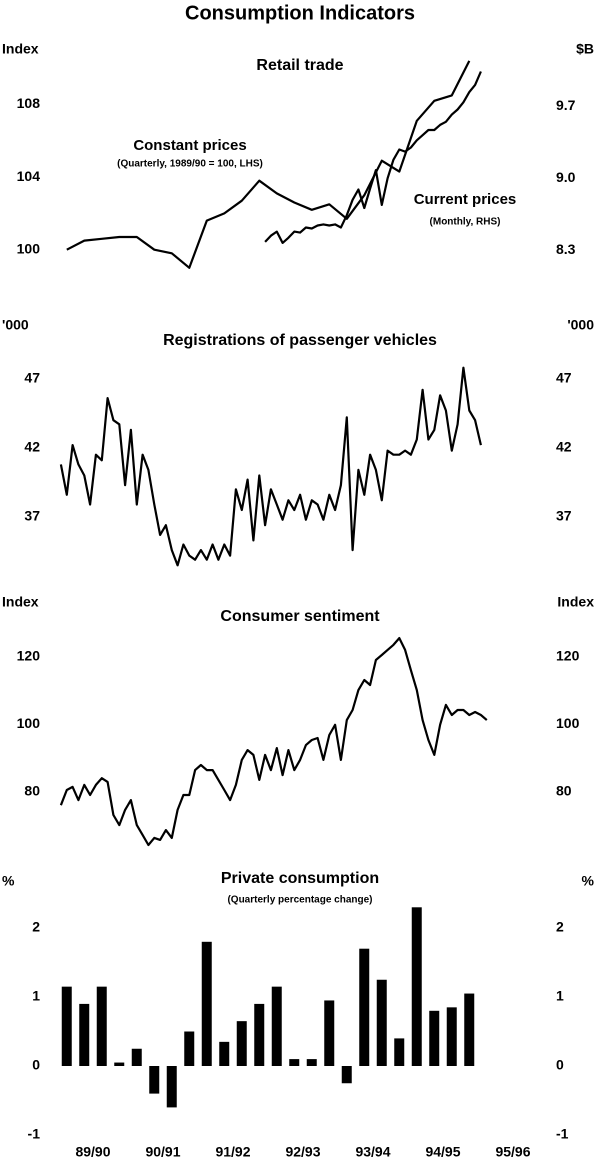 This screenshot has height=1164, width=600. What do you see at coordinates (34, 1134) in the screenshot?
I see `y-tick-label: -1` at bounding box center [34, 1134].